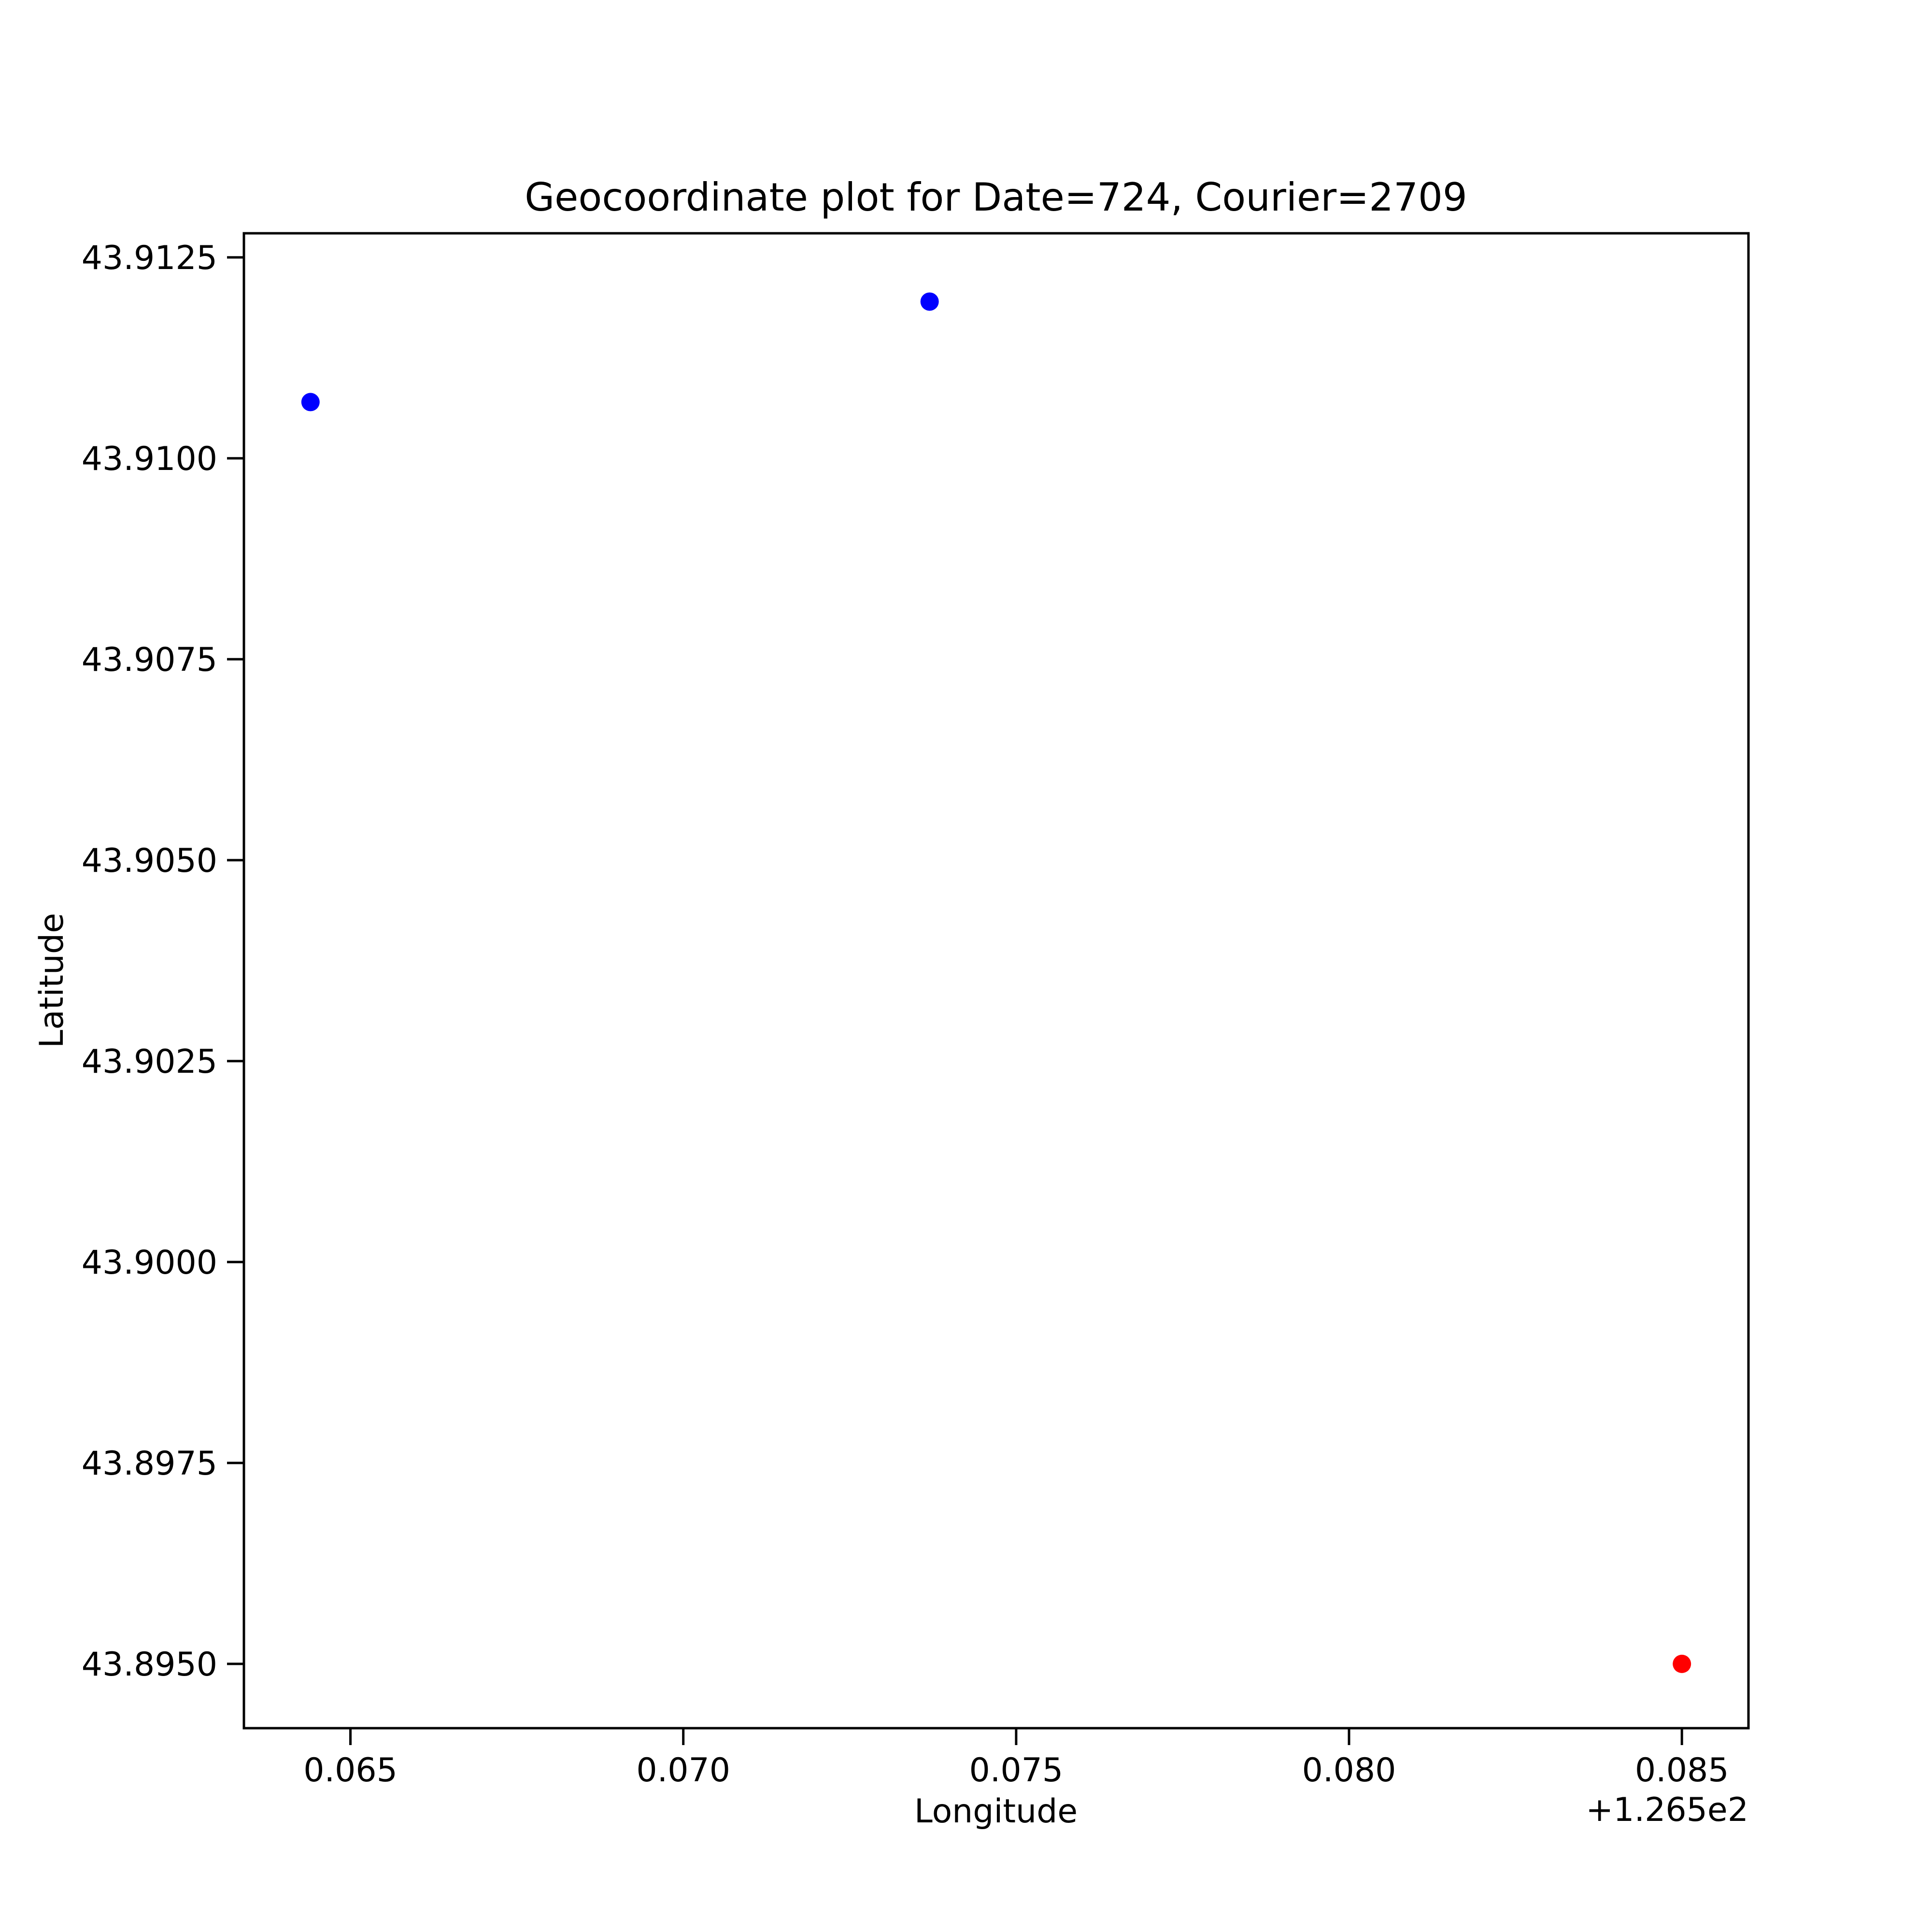 The height and width of the screenshot is (1932, 1932). I want to click on x-tick-label: 0.075, so click(1016, 1770).